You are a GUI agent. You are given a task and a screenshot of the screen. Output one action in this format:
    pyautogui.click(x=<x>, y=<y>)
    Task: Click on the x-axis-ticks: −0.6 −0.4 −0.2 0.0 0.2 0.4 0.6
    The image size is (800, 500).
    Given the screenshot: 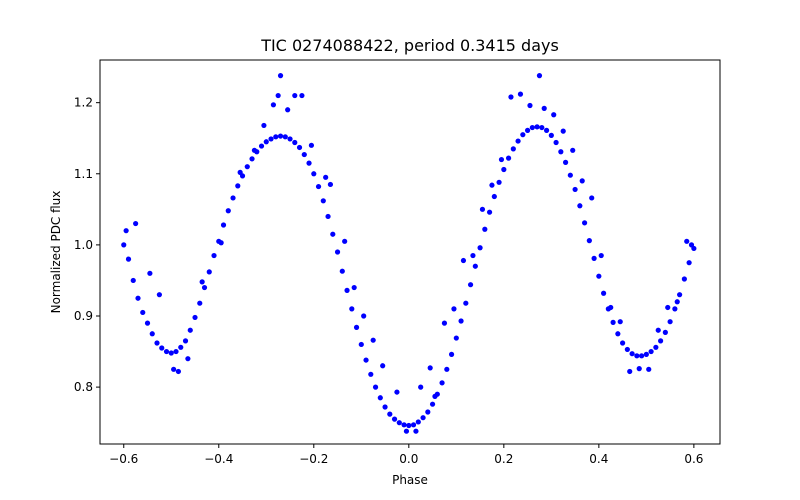 What is the action you would take?
    pyautogui.click(x=406, y=455)
    